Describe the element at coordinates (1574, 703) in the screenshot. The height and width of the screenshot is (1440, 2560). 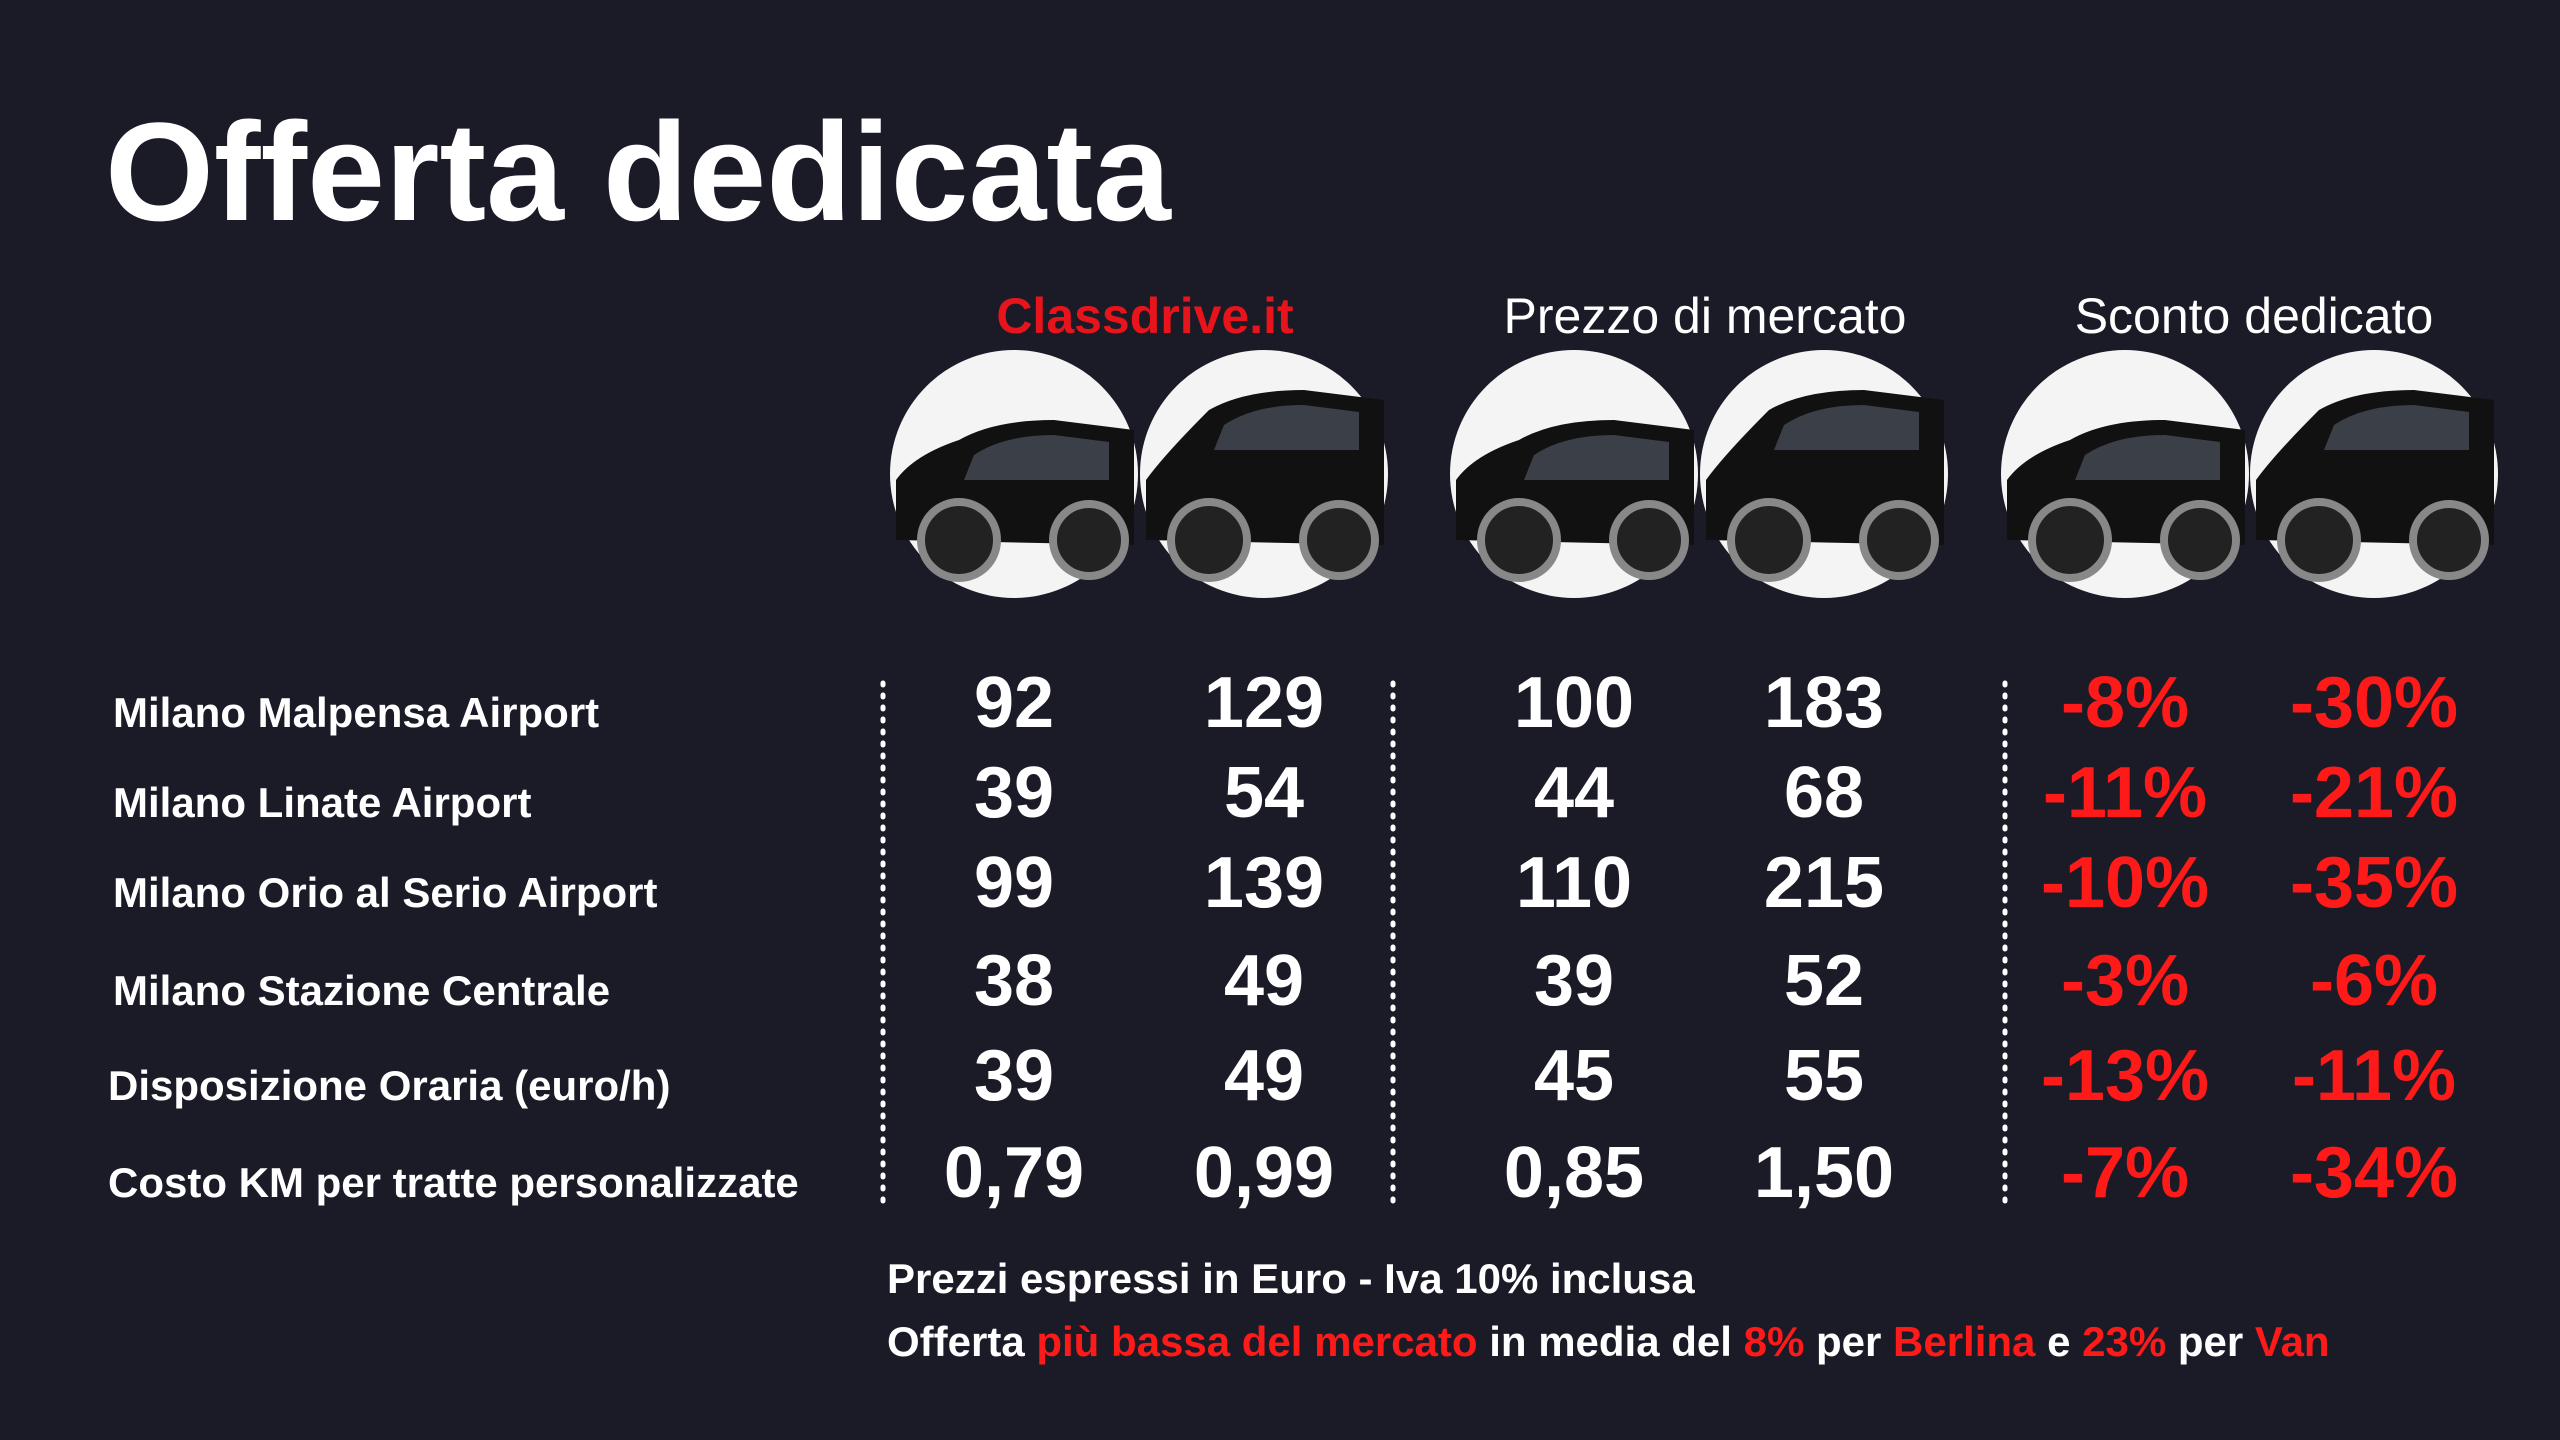
I see `cell: 100` at that location.